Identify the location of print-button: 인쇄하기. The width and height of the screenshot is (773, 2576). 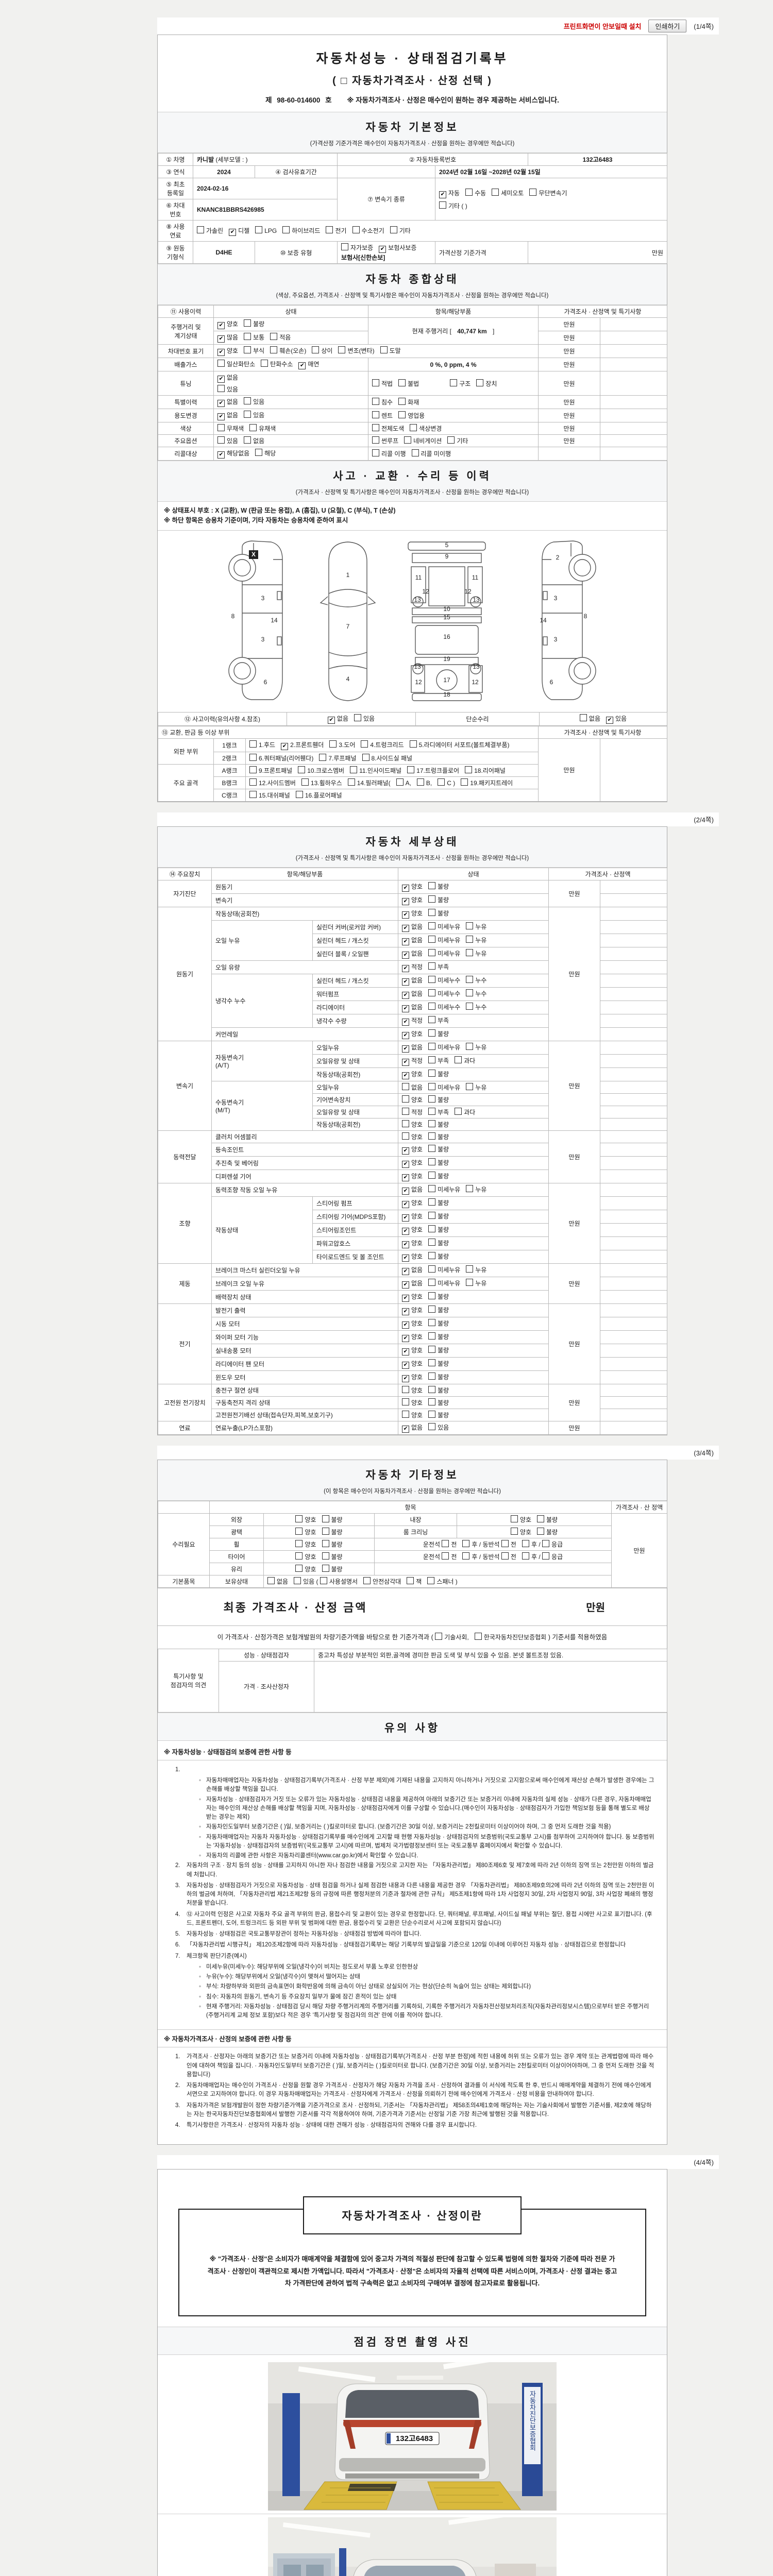
(667, 26).